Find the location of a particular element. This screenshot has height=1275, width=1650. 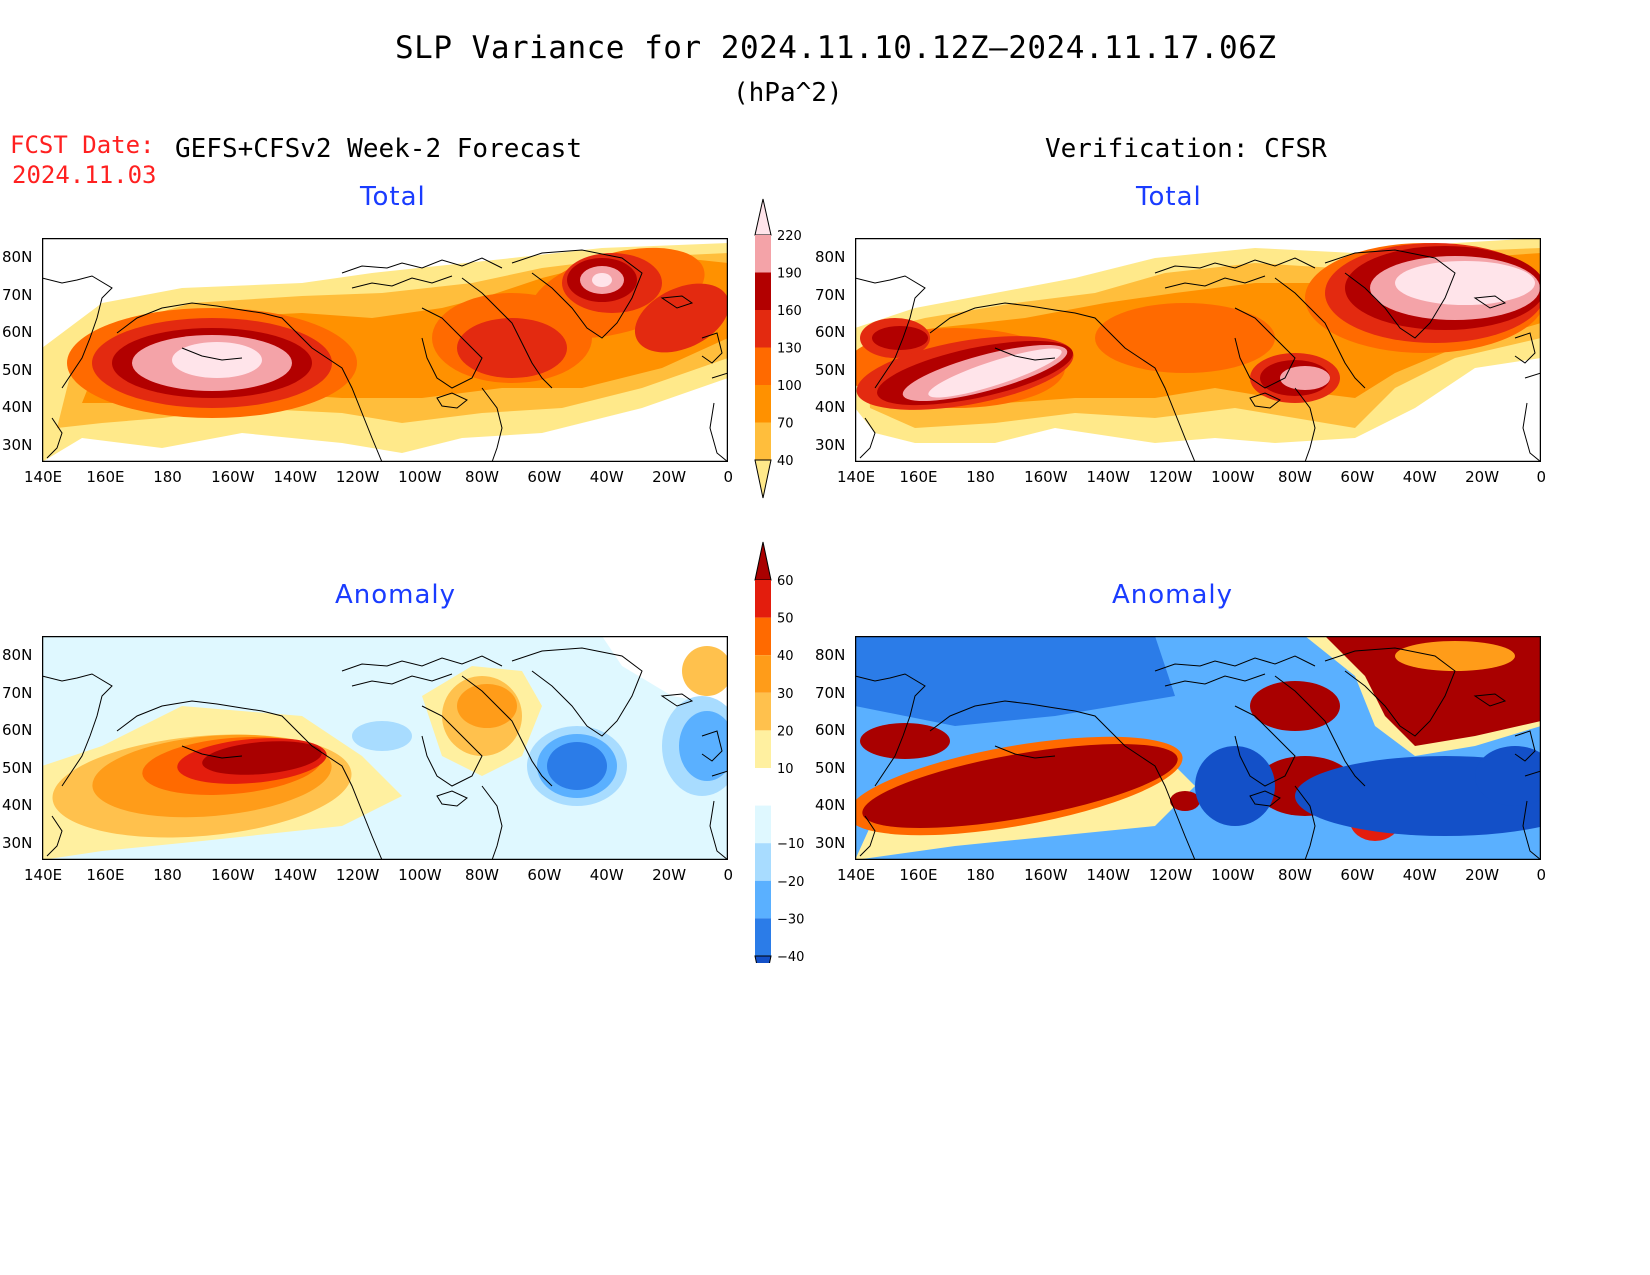

colorbar-total-label: 70 is located at coordinates (785, 424).